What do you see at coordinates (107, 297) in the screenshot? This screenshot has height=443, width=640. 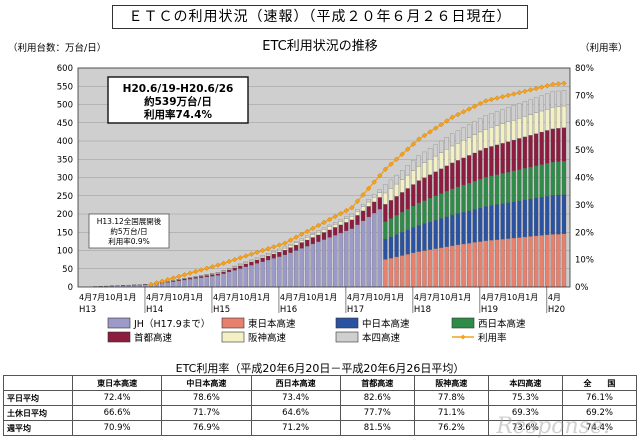 I see `x-tick-label: 4月7月10月1月` at bounding box center [107, 297].